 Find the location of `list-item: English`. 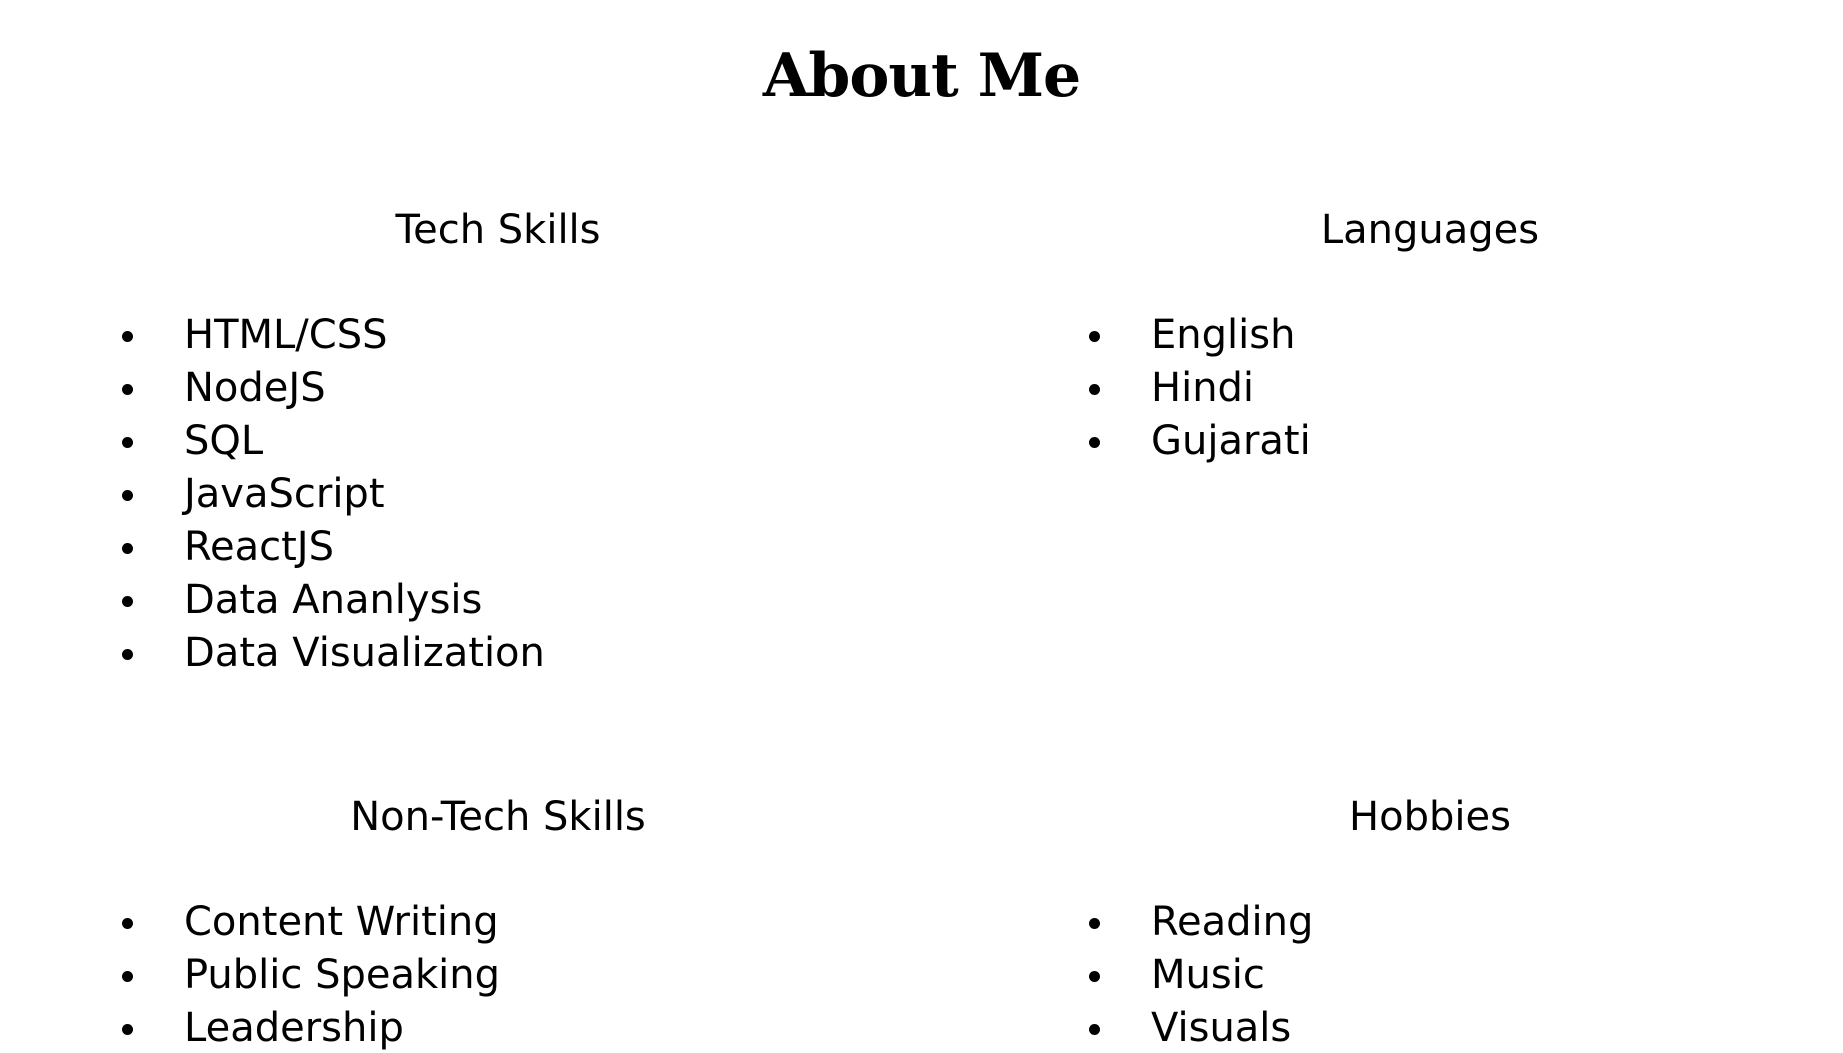

list-item: English is located at coordinates (1464, 335).